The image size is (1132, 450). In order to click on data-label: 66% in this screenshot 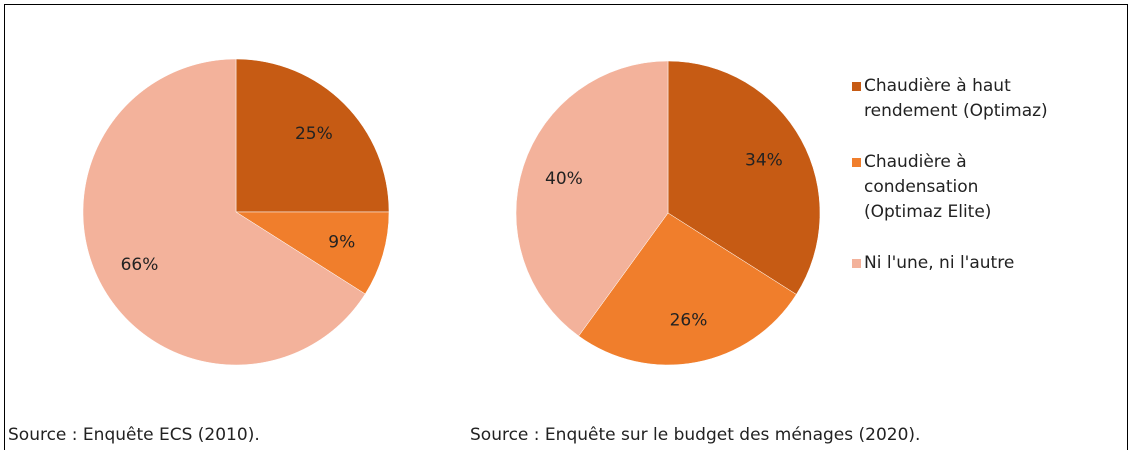, I will do `click(140, 265)`.